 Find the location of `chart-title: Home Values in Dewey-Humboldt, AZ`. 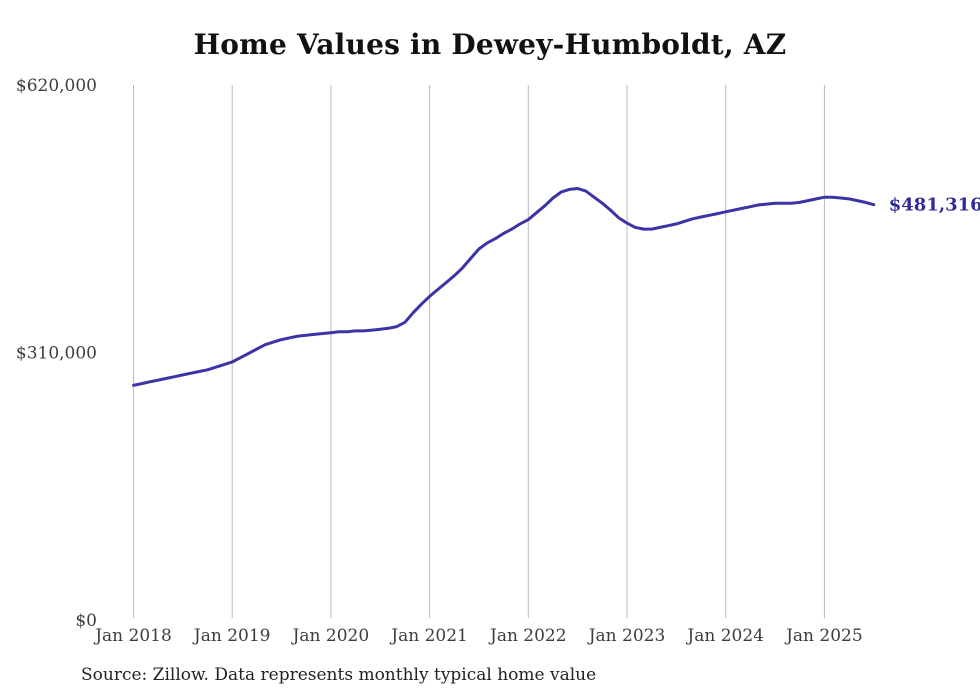

chart-title: Home Values in Dewey-Humboldt, AZ is located at coordinates (490, 44).